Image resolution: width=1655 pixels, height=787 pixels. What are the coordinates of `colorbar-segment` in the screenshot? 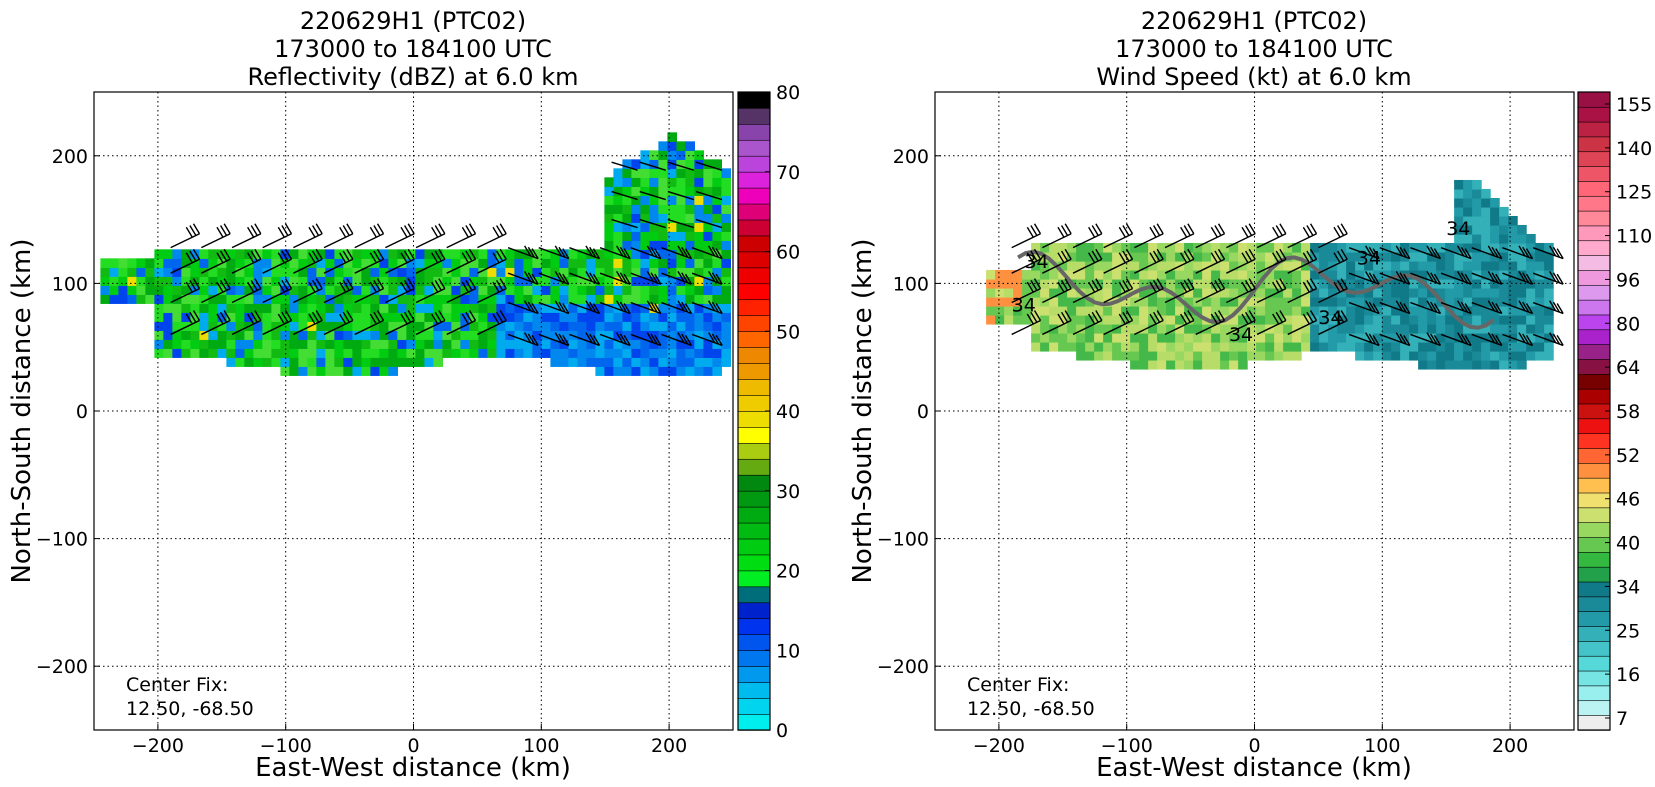 It's located at (1594, 307).